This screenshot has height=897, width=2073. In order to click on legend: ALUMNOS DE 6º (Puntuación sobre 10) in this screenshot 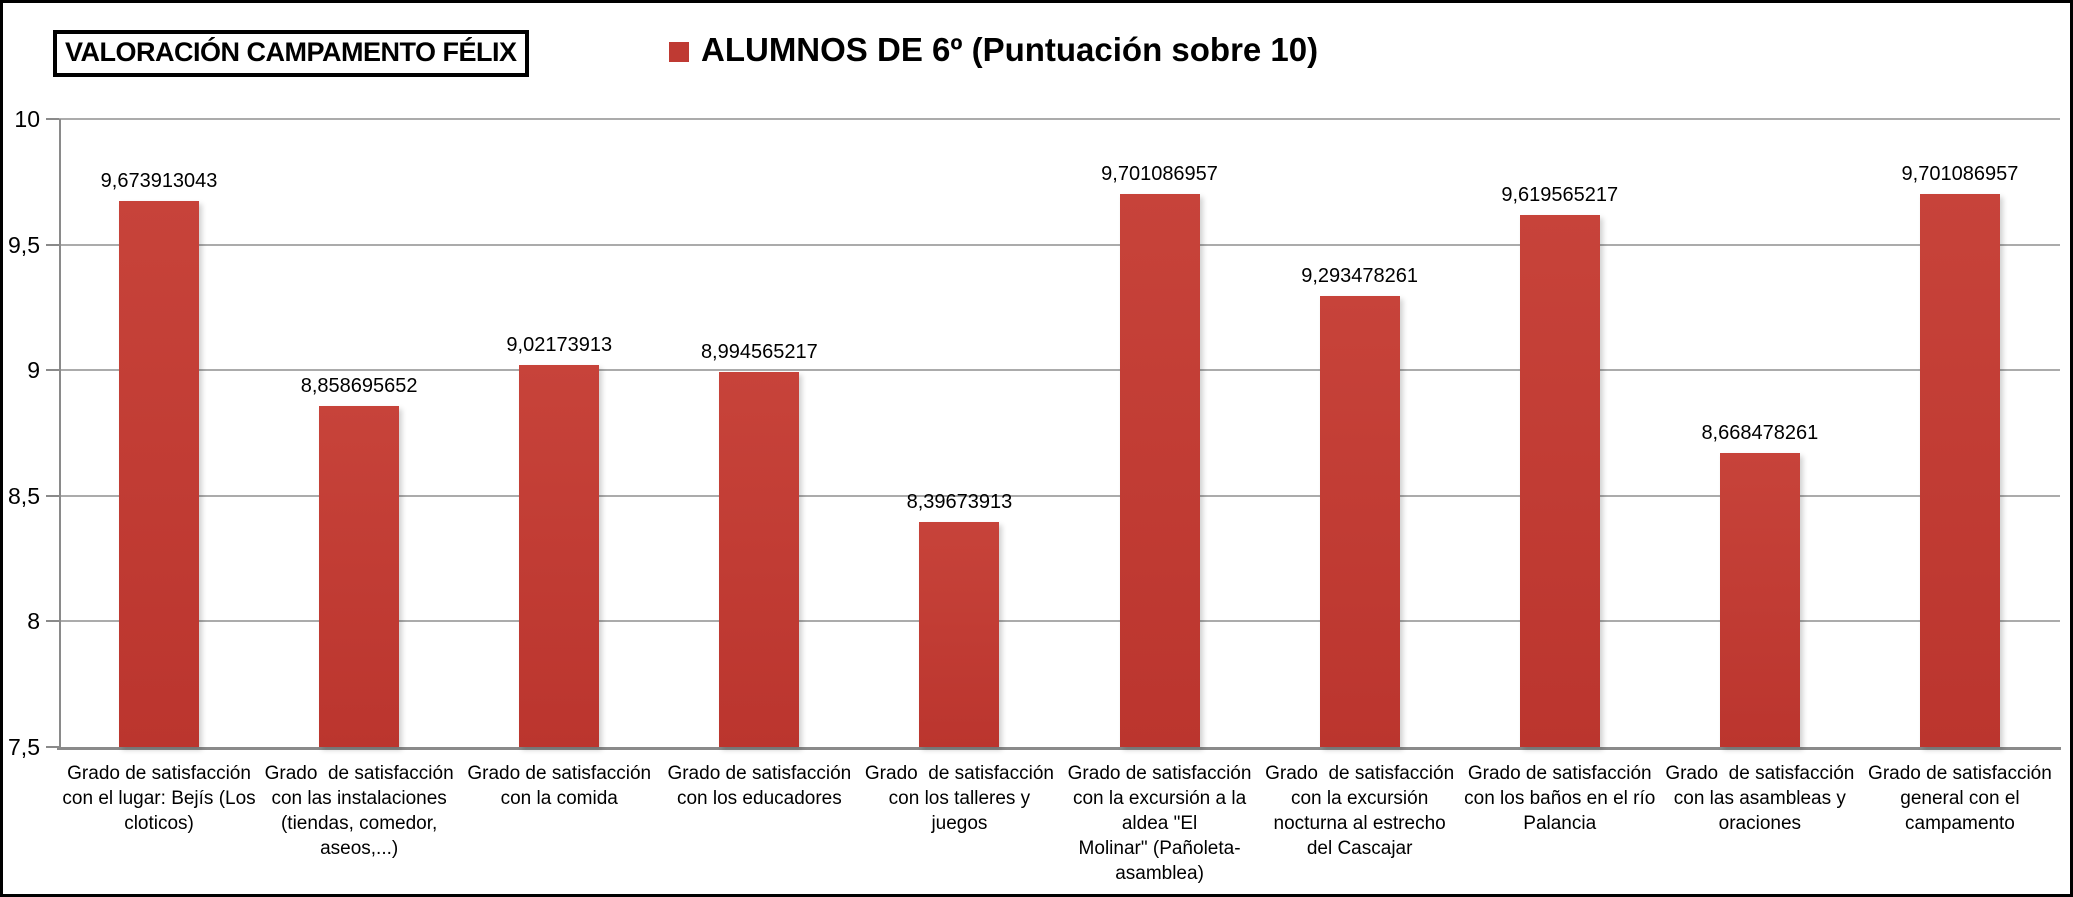, I will do `click(993, 50)`.